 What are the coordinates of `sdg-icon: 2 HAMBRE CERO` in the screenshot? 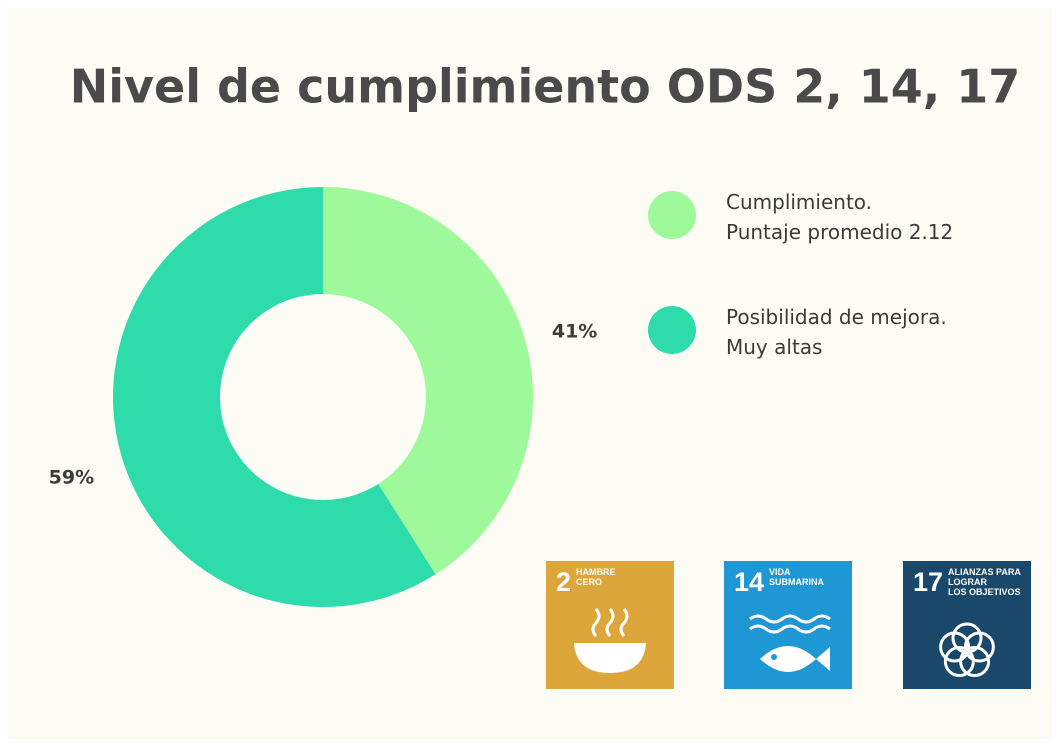 It's located at (610, 625).